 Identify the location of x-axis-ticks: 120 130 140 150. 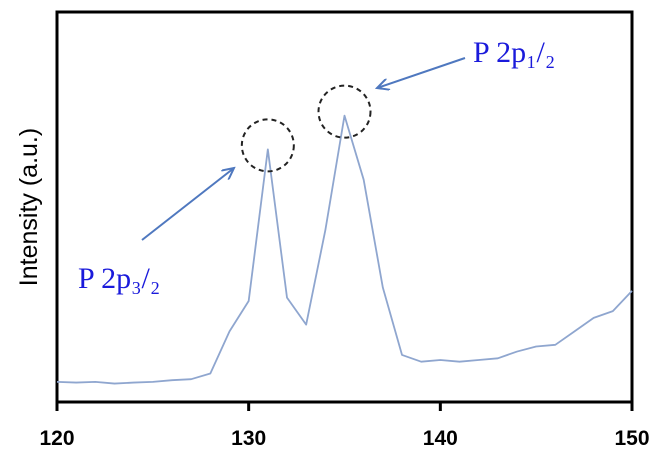
(344, 426).